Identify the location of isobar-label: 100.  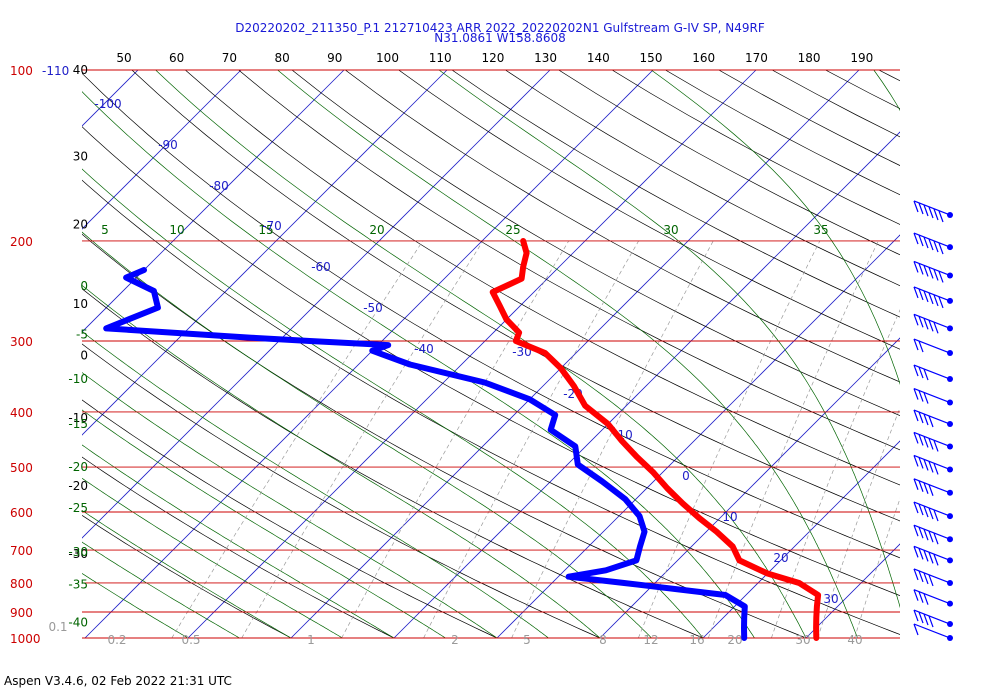
(21, 71).